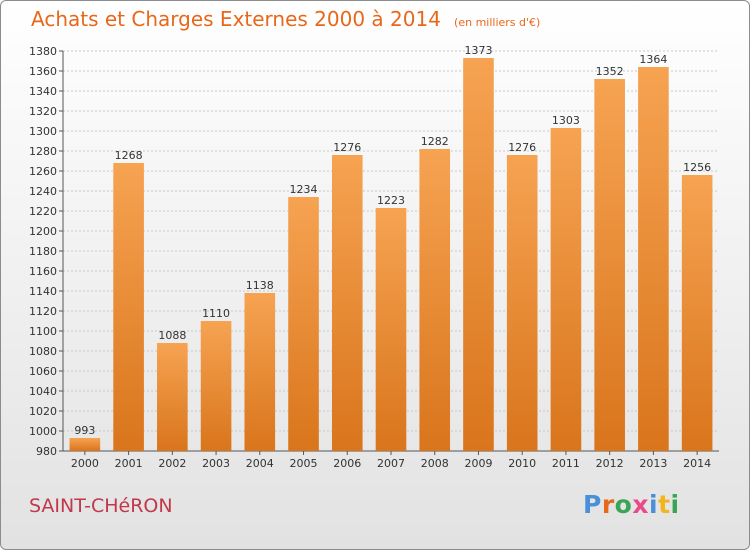 This screenshot has width=750, height=550. Describe the element at coordinates (391, 200) in the screenshot. I see `value-label-2007: 1223` at that location.